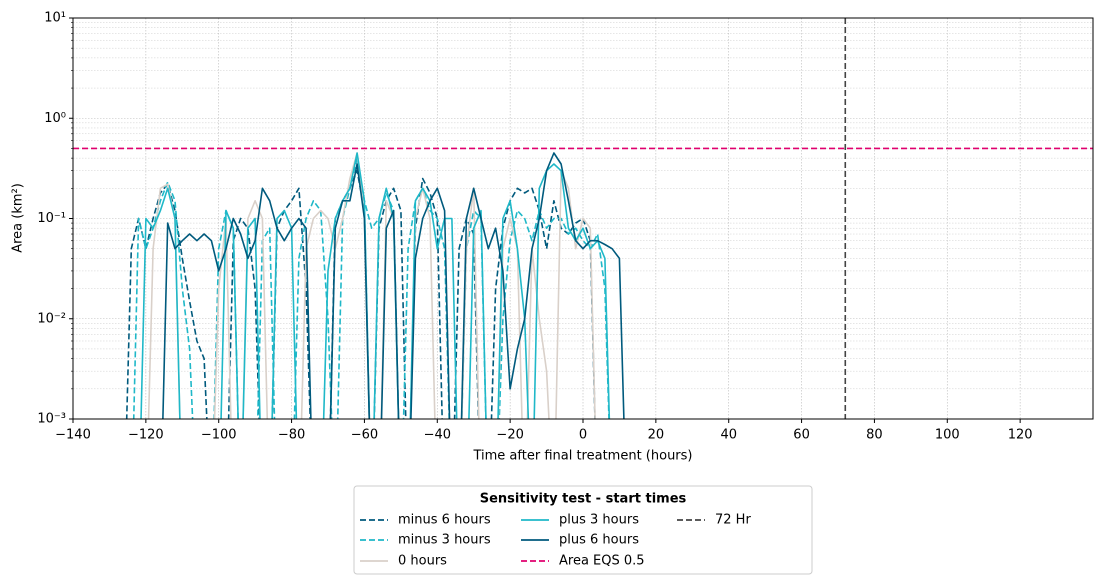 This screenshot has width=1102, height=584. What do you see at coordinates (146, 435) in the screenshot?
I see `x-tick-label: −120` at bounding box center [146, 435].